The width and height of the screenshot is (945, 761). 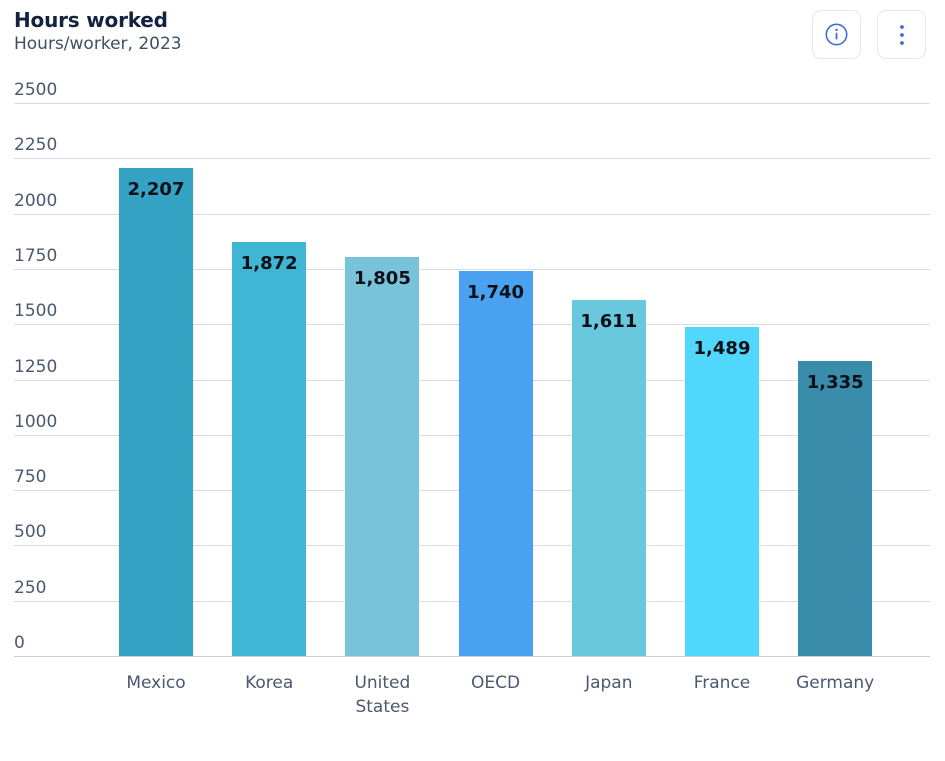 I want to click on y-axis-tick-label: 2250, so click(x=36, y=145).